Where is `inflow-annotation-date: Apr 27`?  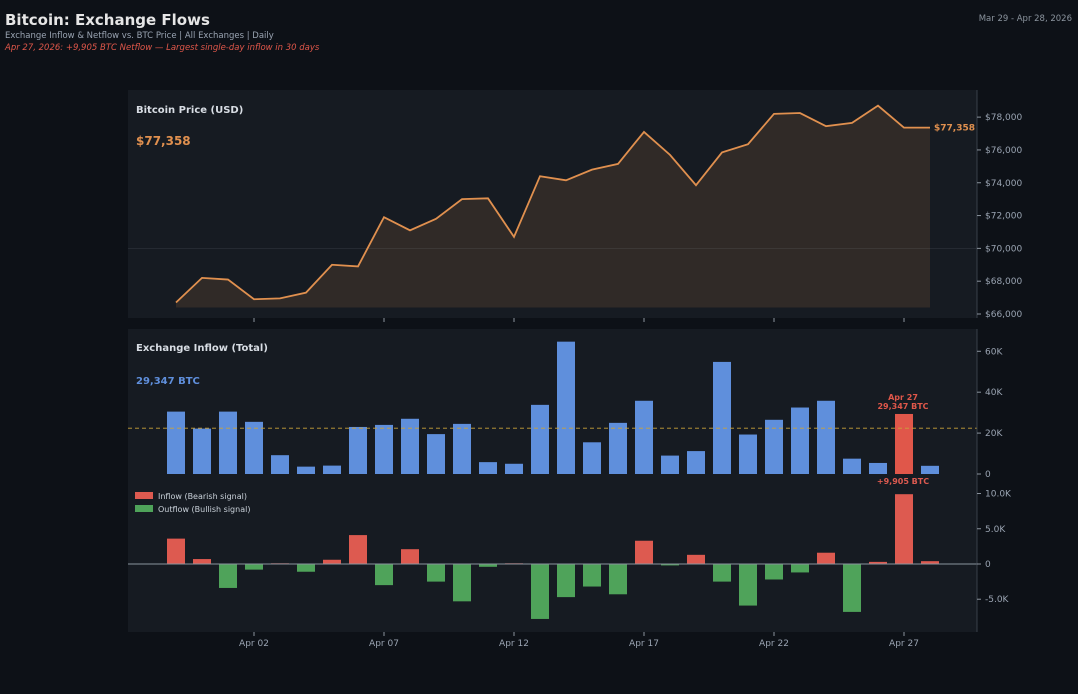 inflow-annotation-date: Apr 27 is located at coordinates (903, 397).